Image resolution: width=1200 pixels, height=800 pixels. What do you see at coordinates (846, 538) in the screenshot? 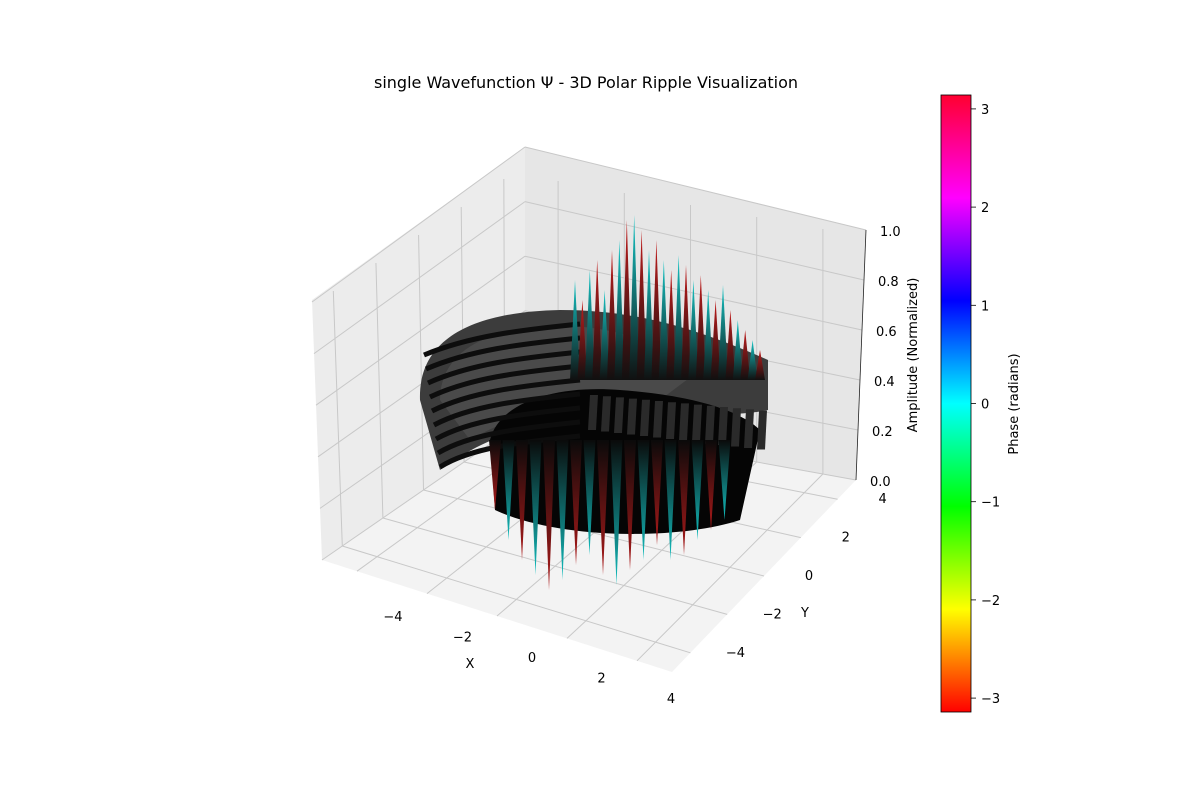
I see `y-tick-label: 2` at bounding box center [846, 538].